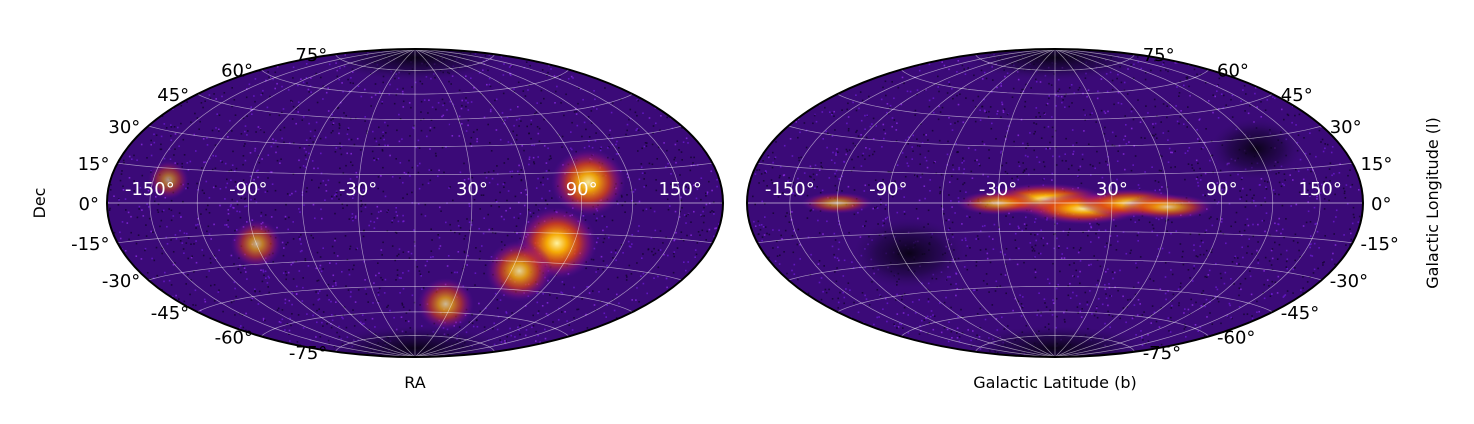  What do you see at coordinates (414, 382) in the screenshot?
I see `x-axis-label: RA` at bounding box center [414, 382].